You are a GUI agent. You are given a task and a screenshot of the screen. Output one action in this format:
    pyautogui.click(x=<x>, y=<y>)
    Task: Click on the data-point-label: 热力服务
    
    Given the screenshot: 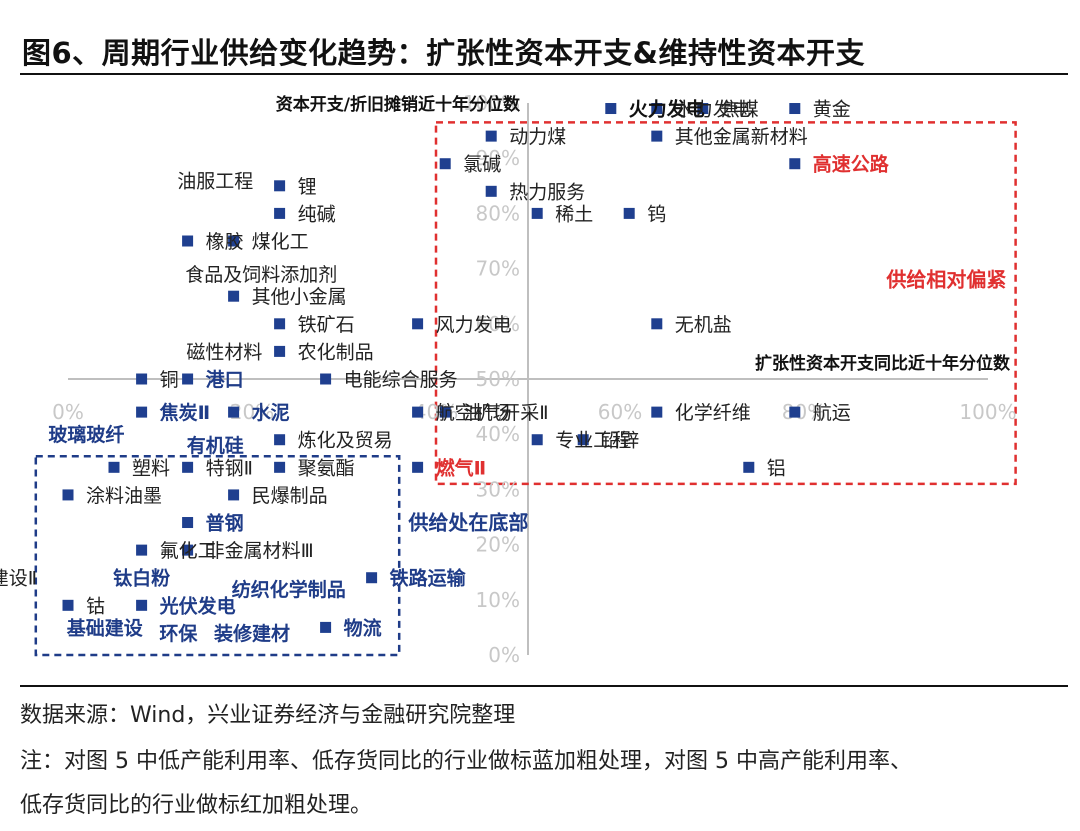 What is the action you would take?
    pyautogui.click(x=547, y=192)
    